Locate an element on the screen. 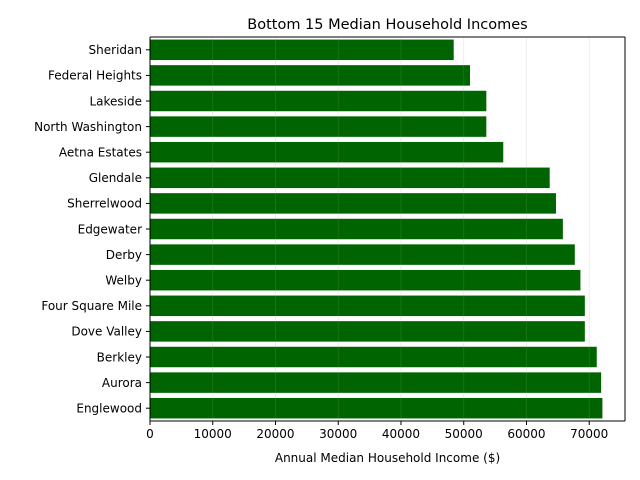  x-tick-label: 60000 is located at coordinates (526, 434).